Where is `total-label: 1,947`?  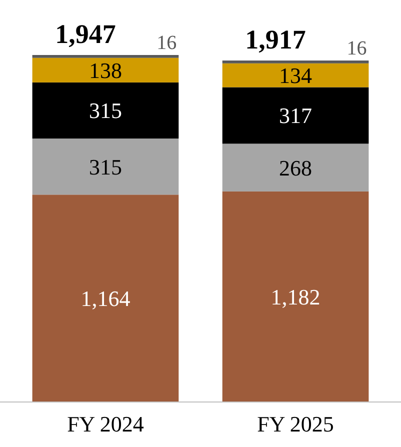
total-label: 1,947 is located at coordinates (85, 34).